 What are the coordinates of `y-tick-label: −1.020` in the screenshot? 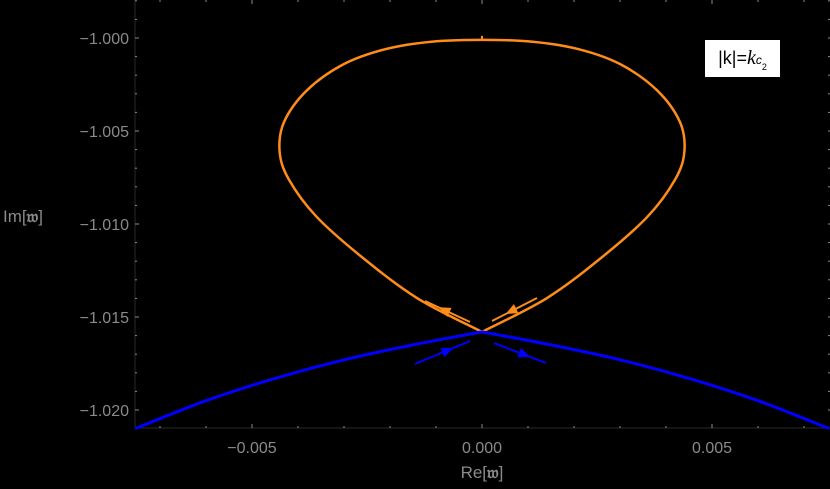 It's located at (104, 411).